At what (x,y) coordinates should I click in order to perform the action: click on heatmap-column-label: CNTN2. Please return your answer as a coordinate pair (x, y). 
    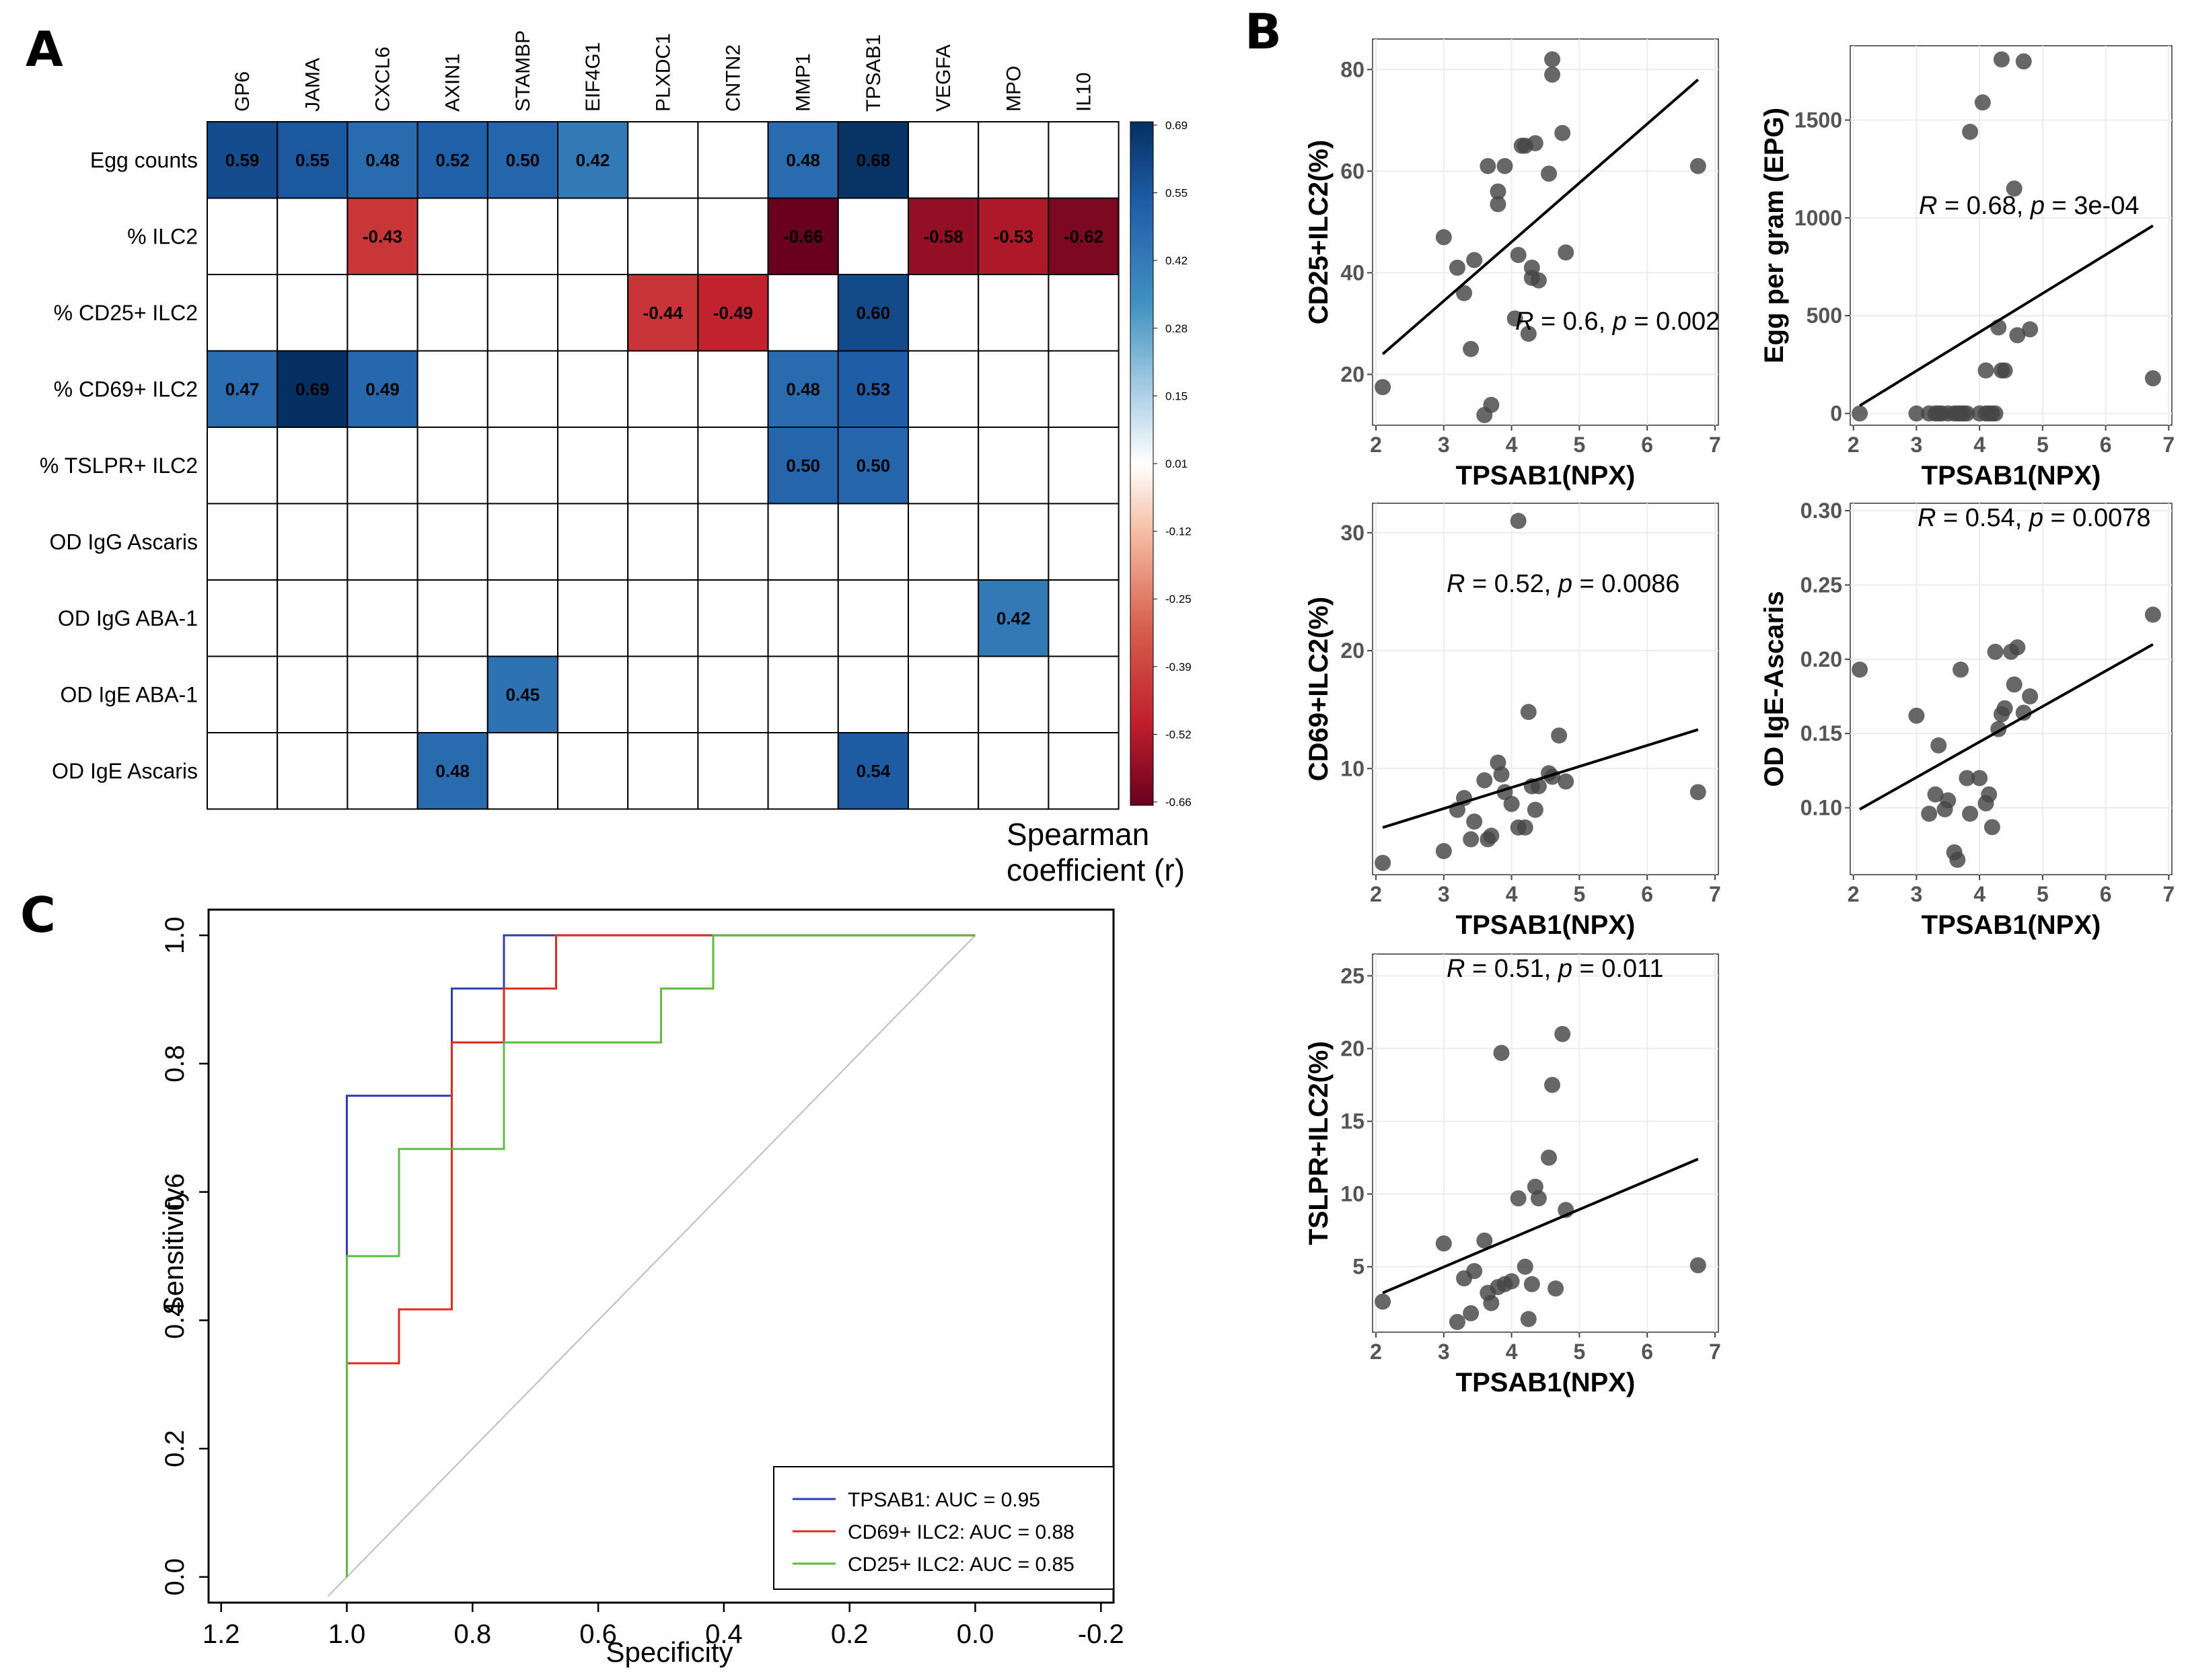
    Looking at the image, I should click on (734, 78).